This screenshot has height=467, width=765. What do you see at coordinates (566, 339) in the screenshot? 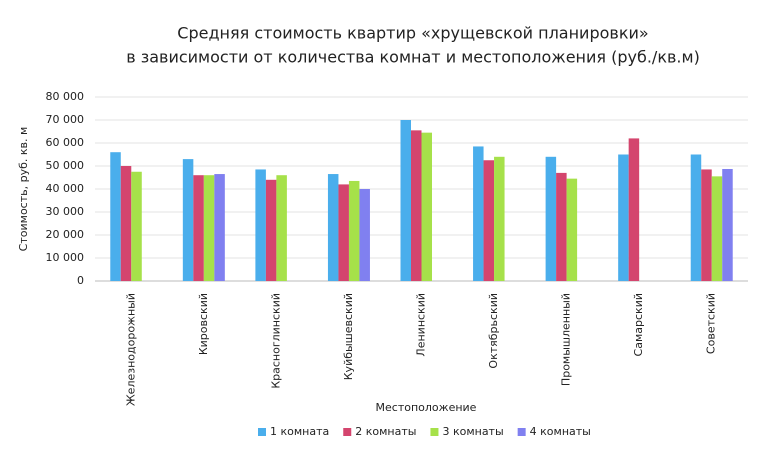
I see `x-tick-label: Промышленный` at bounding box center [566, 339].